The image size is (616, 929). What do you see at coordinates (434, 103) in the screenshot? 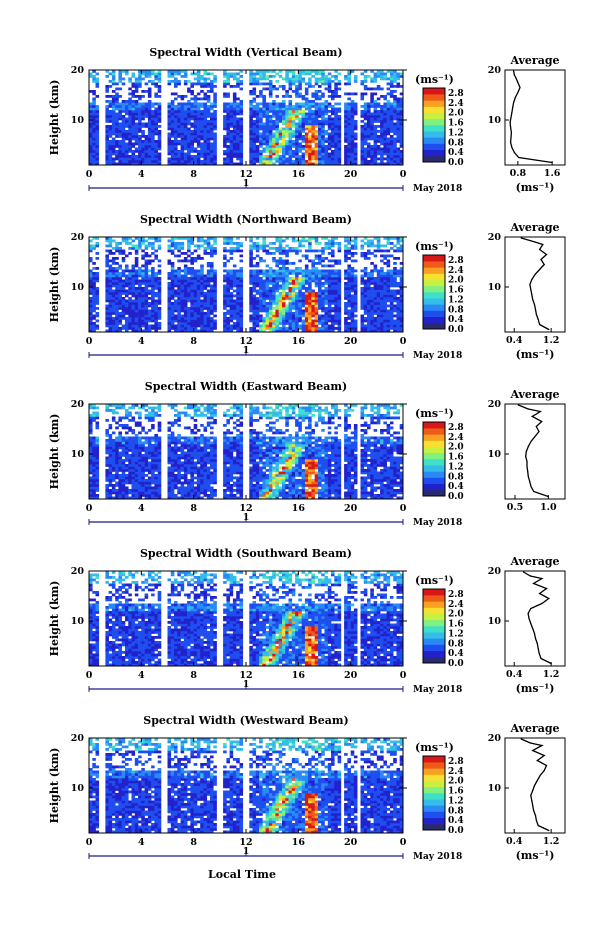
I see `colorbar-segment` at bounding box center [434, 103].